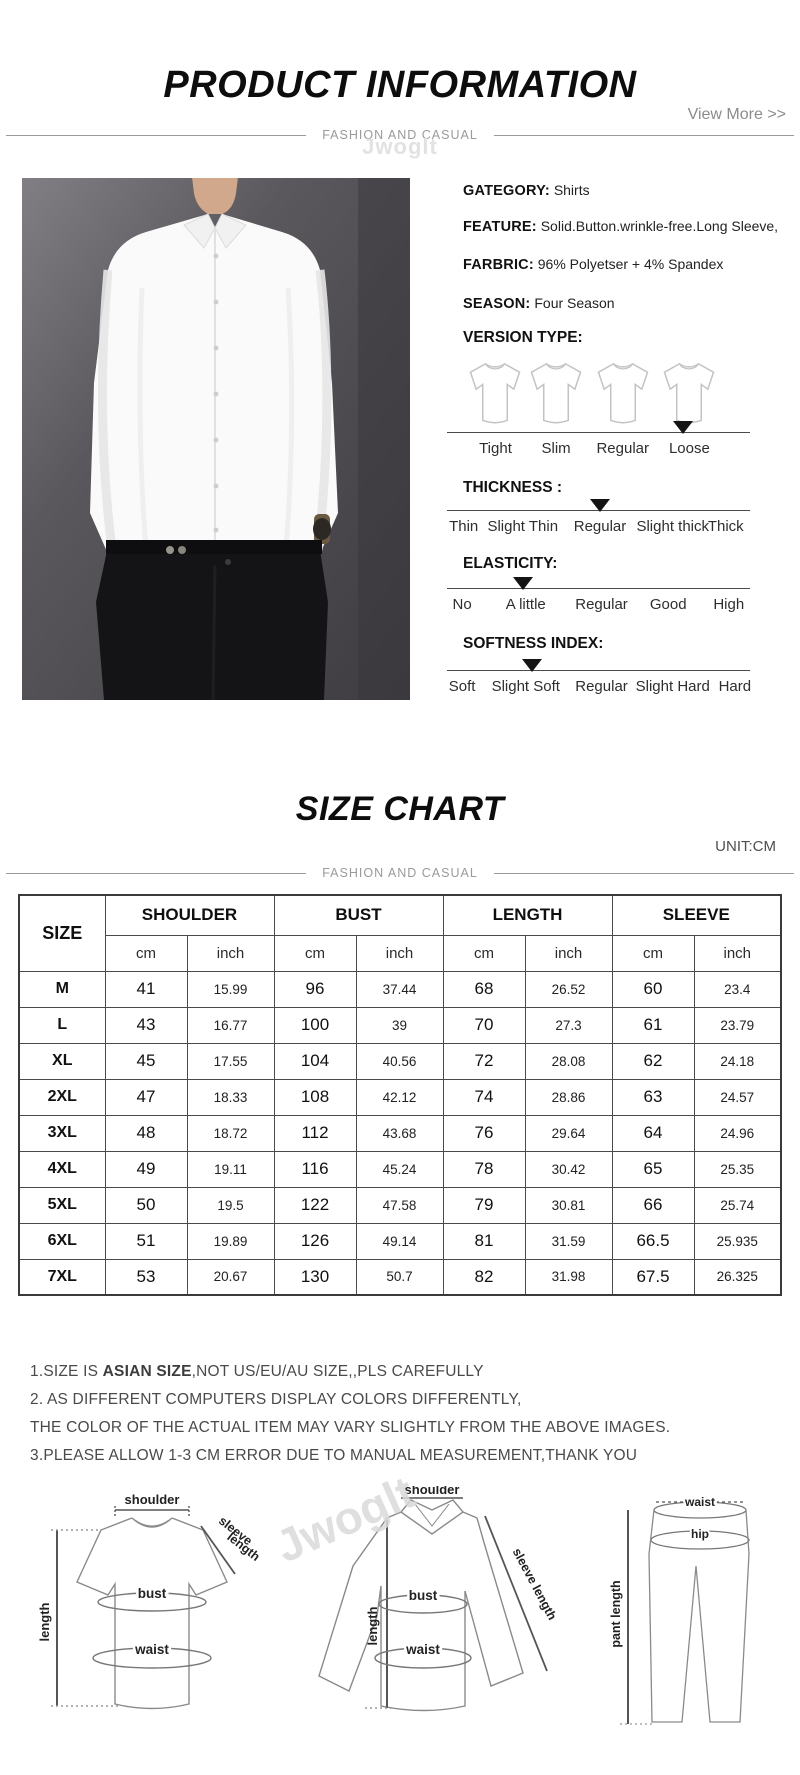 This screenshot has width=800, height=1775. What do you see at coordinates (230, 1241) in the screenshot?
I see `table-cell: 19.89` at bounding box center [230, 1241].